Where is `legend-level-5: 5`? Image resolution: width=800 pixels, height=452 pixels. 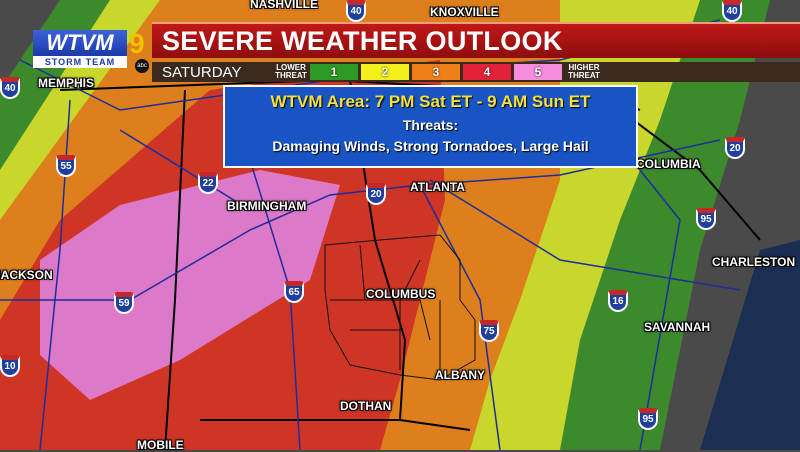 legend-level-5: 5 is located at coordinates (538, 72).